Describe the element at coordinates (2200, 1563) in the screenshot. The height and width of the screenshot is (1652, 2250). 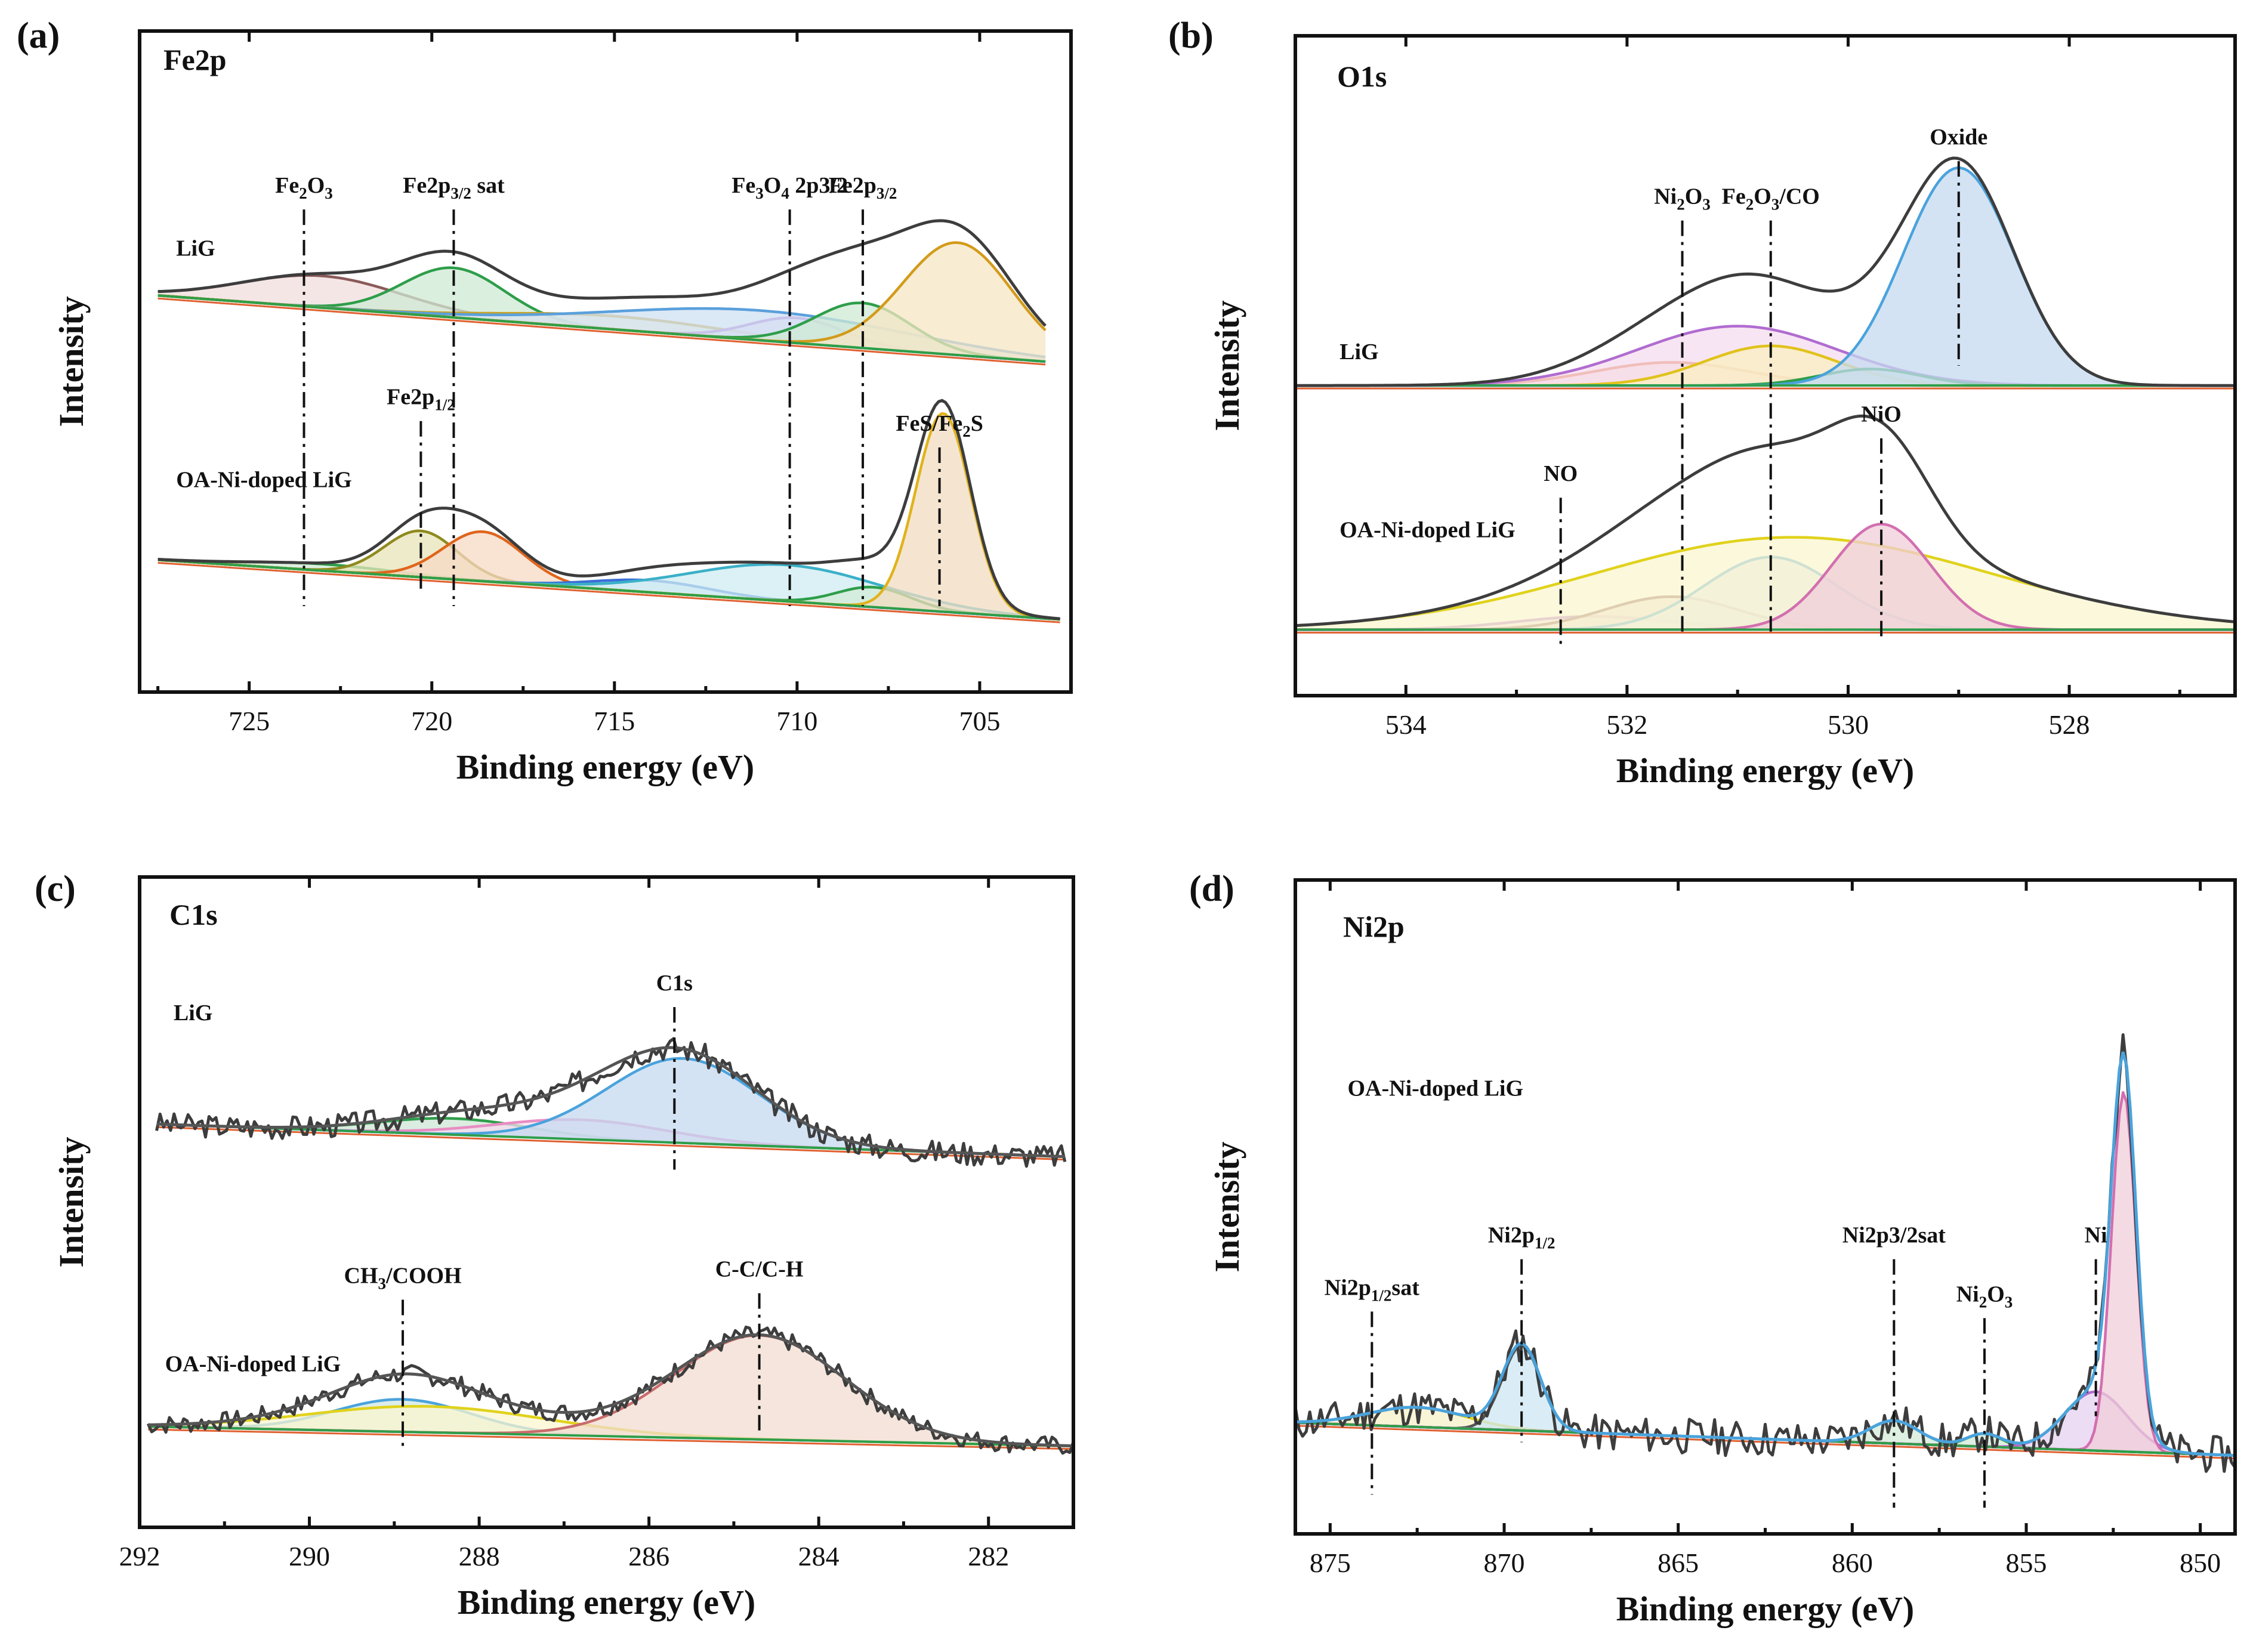
I see `x-tick-label: 850` at that location.